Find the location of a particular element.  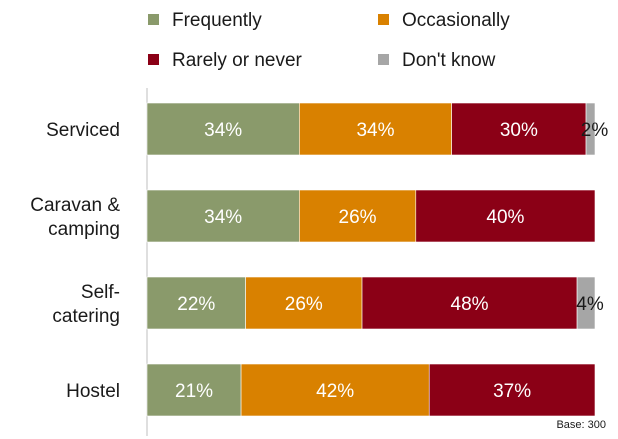

data-label-caravan-camping-occasionally: 26% is located at coordinates (358, 217).